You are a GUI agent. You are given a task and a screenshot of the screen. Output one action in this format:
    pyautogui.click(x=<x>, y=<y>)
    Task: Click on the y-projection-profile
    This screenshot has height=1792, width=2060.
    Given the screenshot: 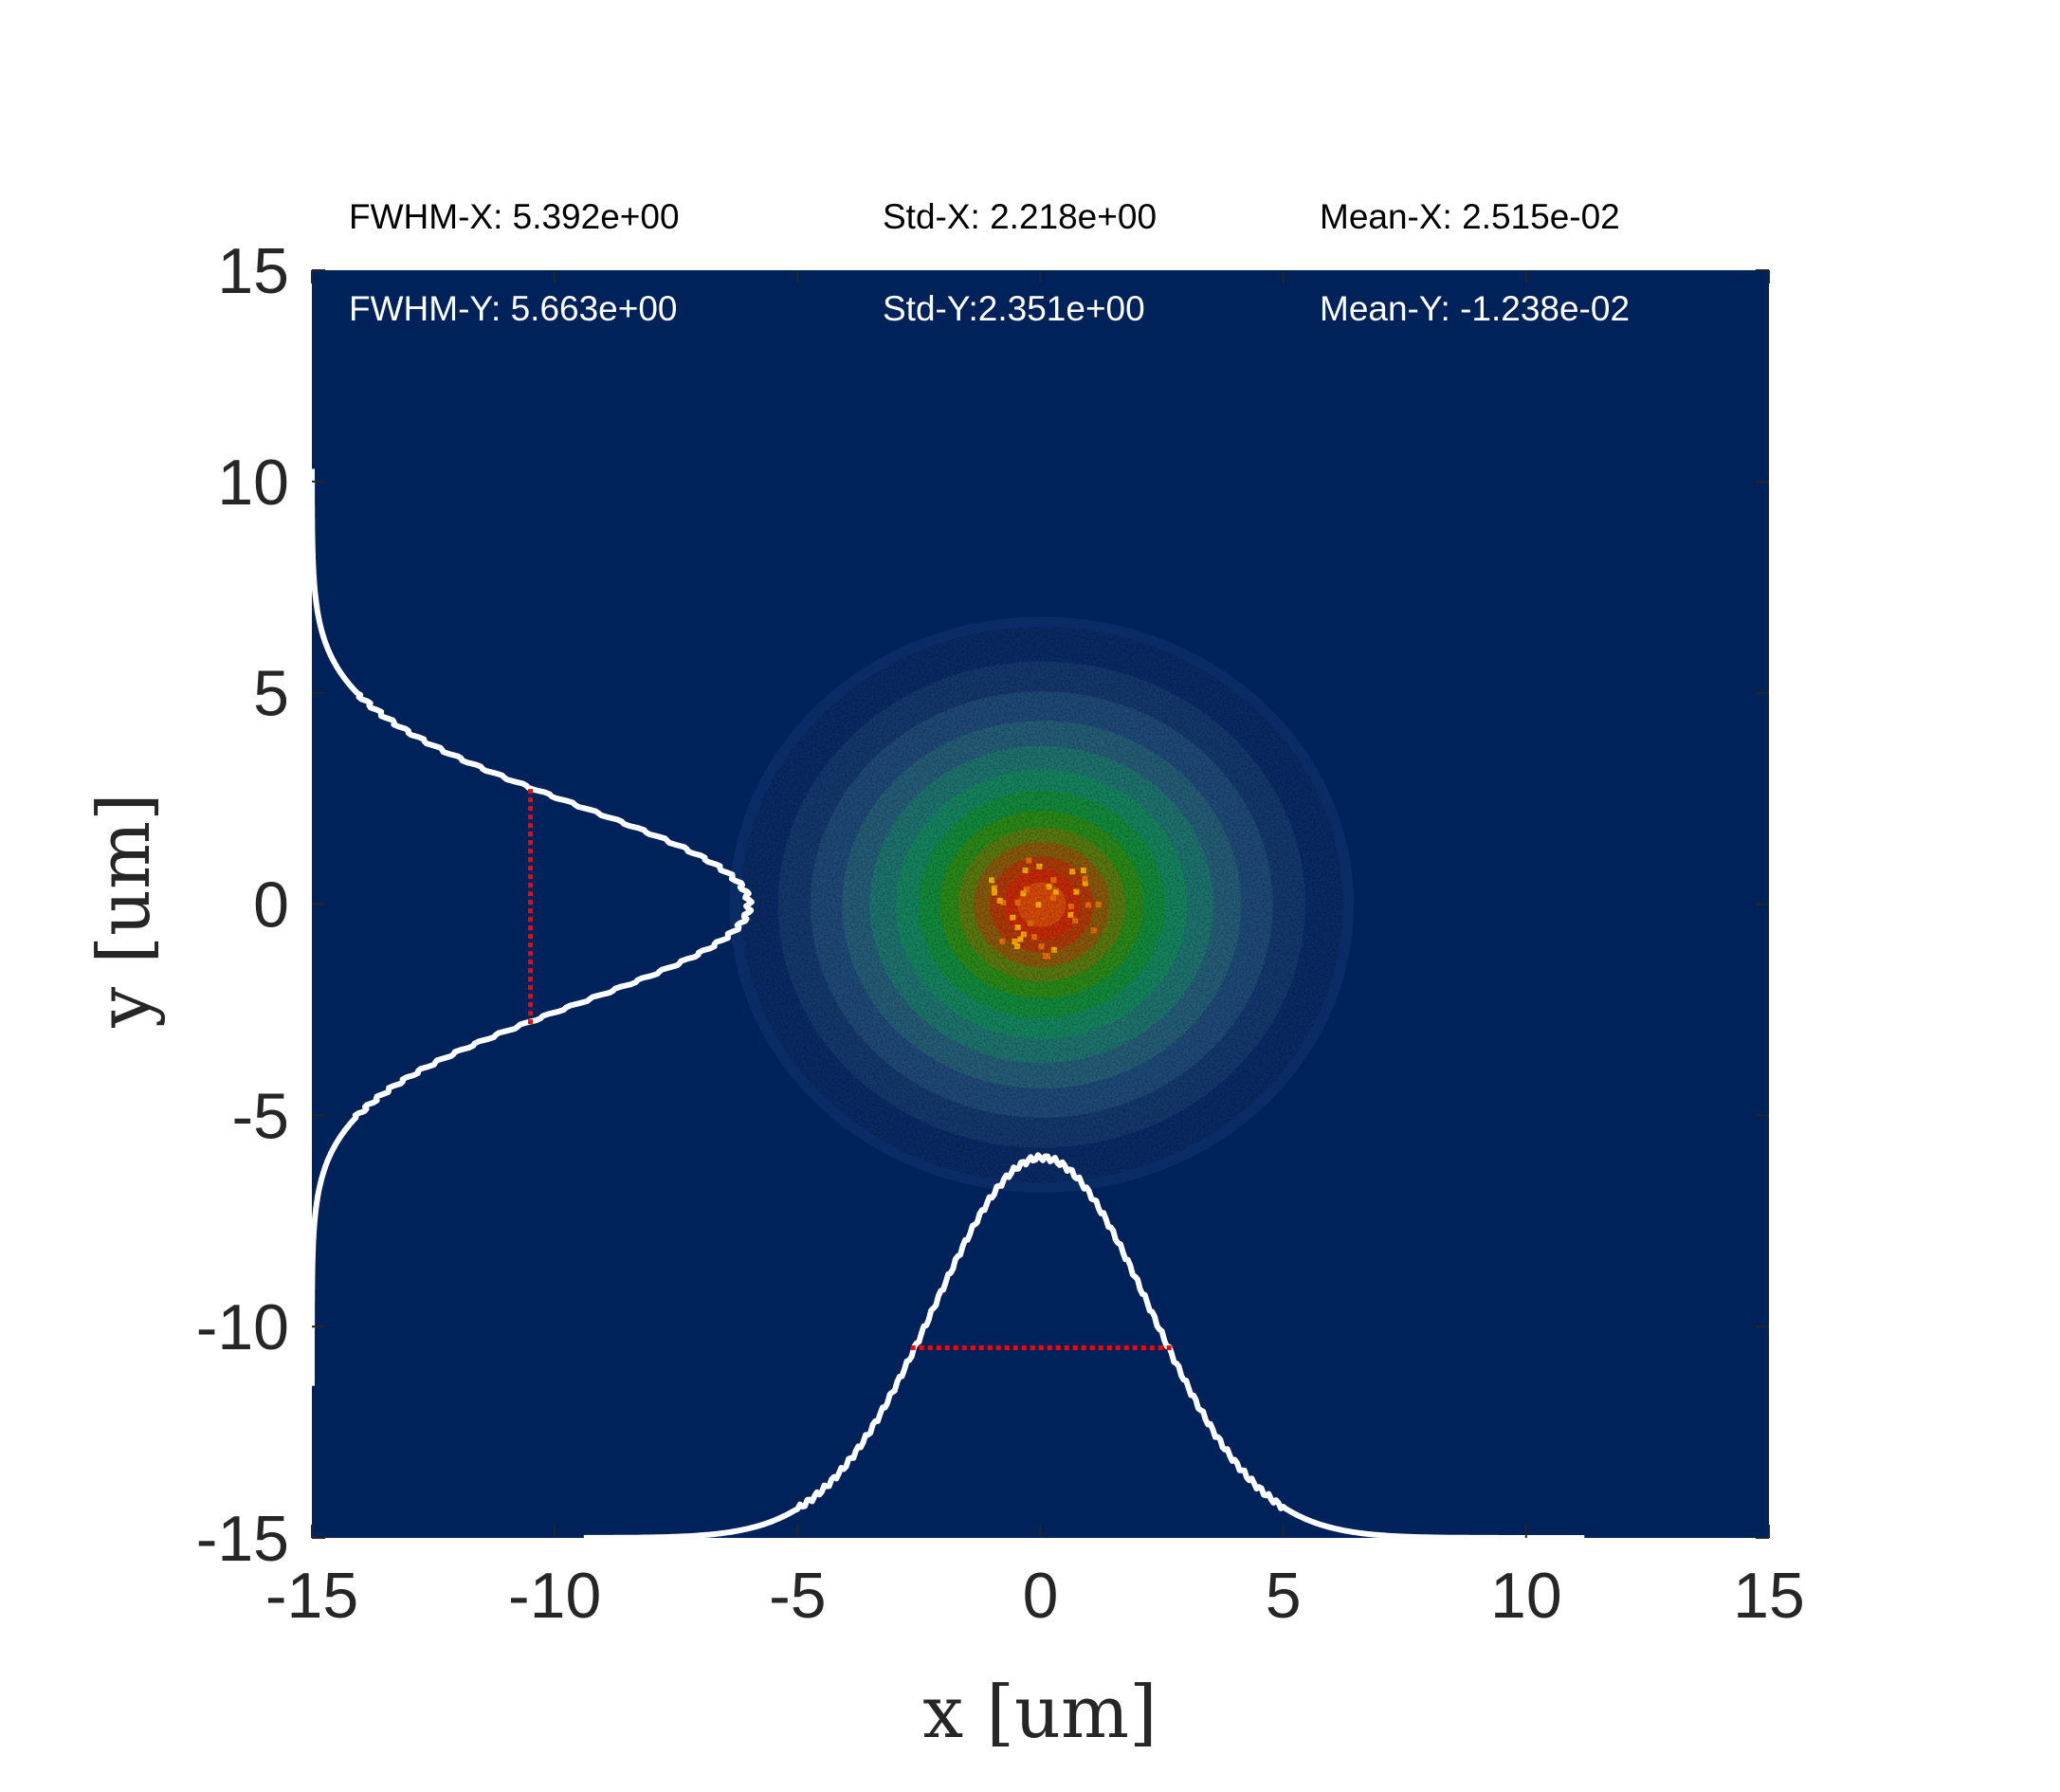 What is the action you would take?
    pyautogui.click(x=532, y=927)
    